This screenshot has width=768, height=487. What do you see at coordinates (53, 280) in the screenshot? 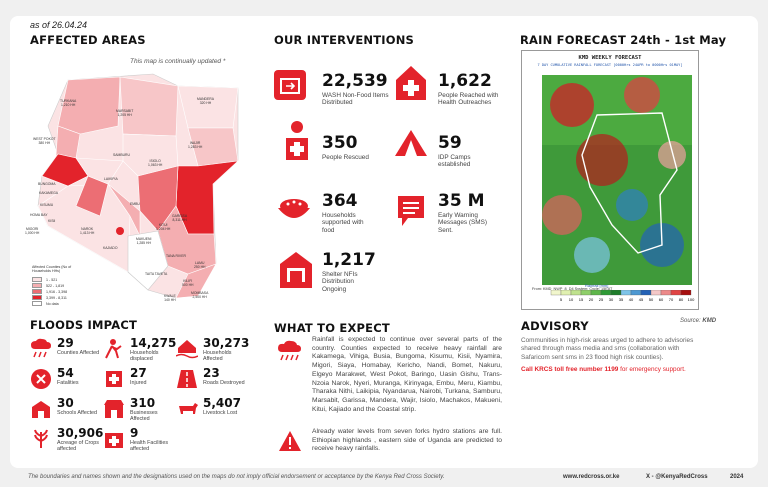
I see `legend-item: 1 - 521` at bounding box center [53, 280].